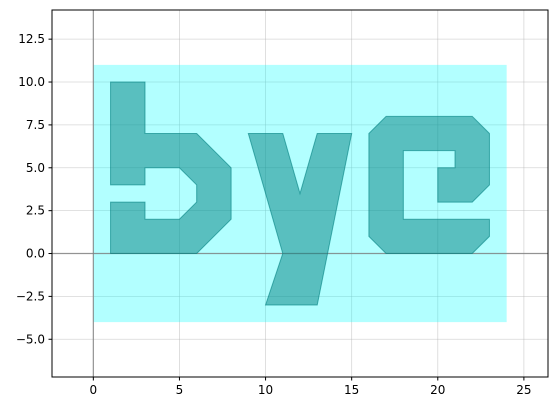  Describe the element at coordinates (35, 254) in the screenshot. I see `y-tick-label: 0.0` at that location.